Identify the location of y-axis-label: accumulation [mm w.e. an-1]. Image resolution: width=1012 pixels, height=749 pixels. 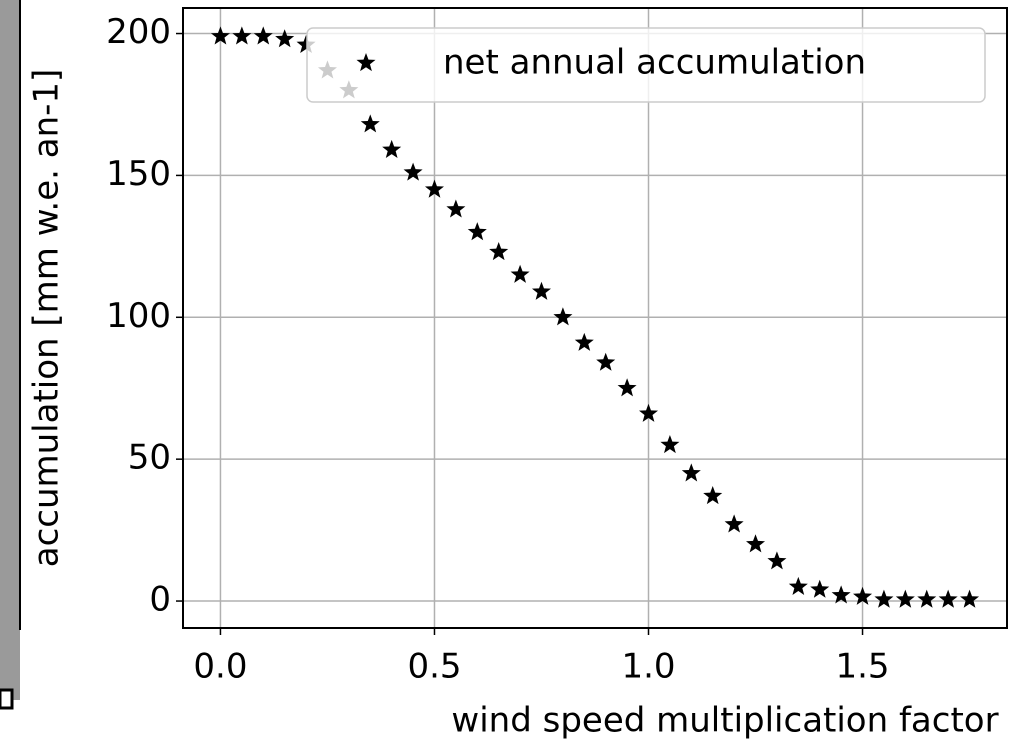
(47, 318).